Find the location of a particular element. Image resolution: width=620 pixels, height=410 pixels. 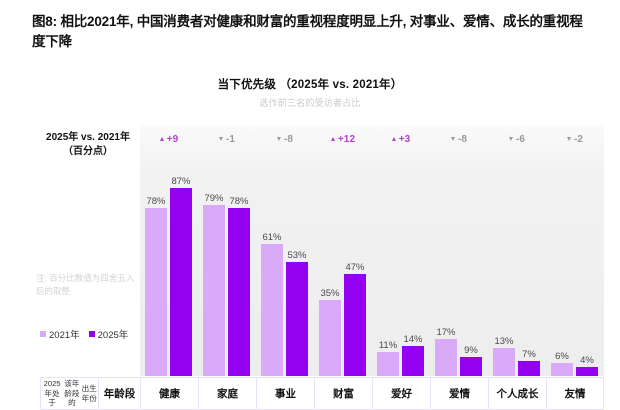

bar-value-label: 6% is located at coordinates (562, 357).